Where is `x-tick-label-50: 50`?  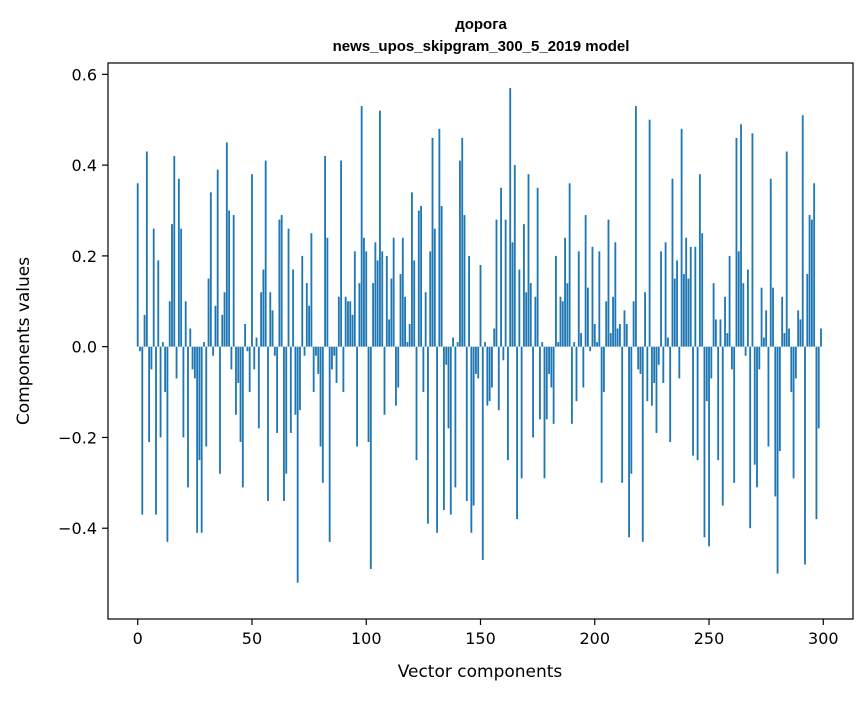 x-tick-label-50: 50 is located at coordinates (252, 638).